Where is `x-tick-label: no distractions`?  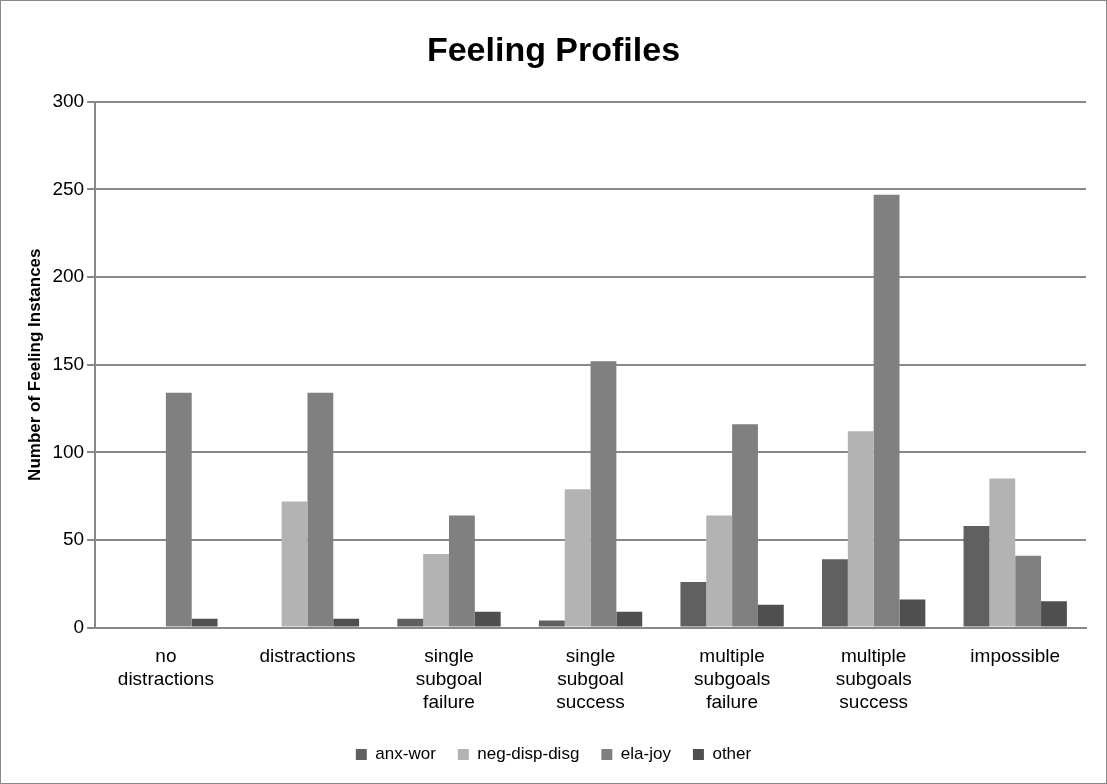 x-tick-label: no distractions is located at coordinates (165, 667).